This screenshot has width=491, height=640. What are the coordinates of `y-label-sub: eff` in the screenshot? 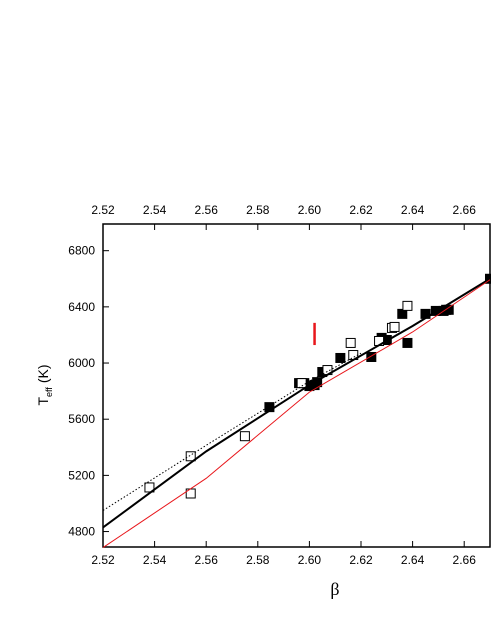 It's located at (49, 392).